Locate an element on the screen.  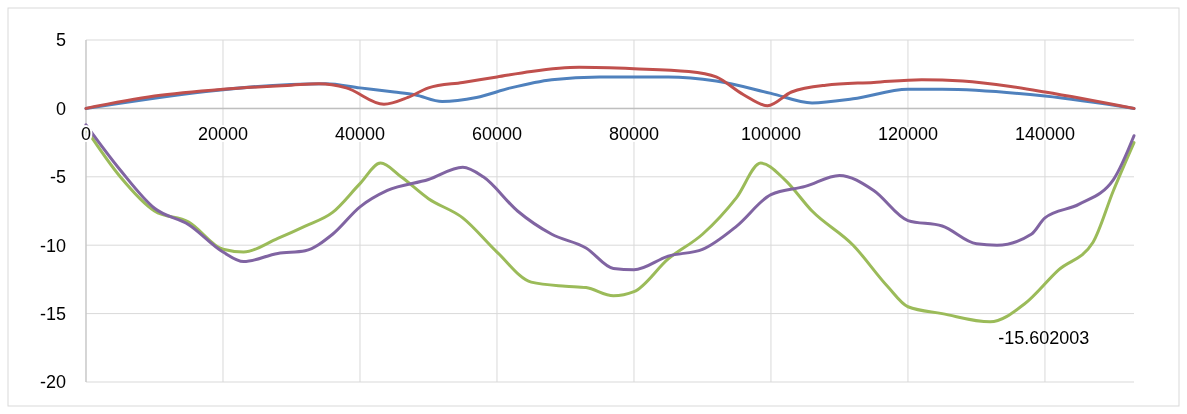
x-tick-label: 20000 is located at coordinates (223, 134).